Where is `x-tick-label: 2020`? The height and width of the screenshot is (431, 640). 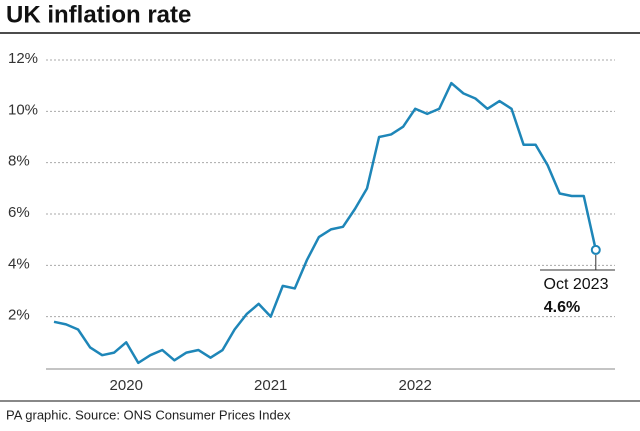 x-tick-label: 2020 is located at coordinates (126, 385).